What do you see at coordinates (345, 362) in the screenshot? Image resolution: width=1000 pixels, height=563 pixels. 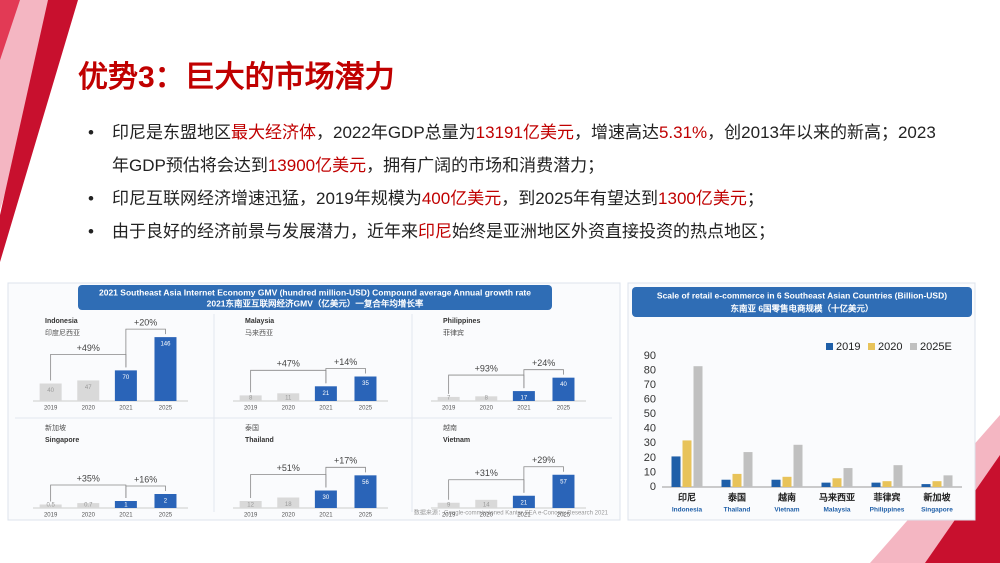 I see `growth-label: +14%` at bounding box center [345, 362].